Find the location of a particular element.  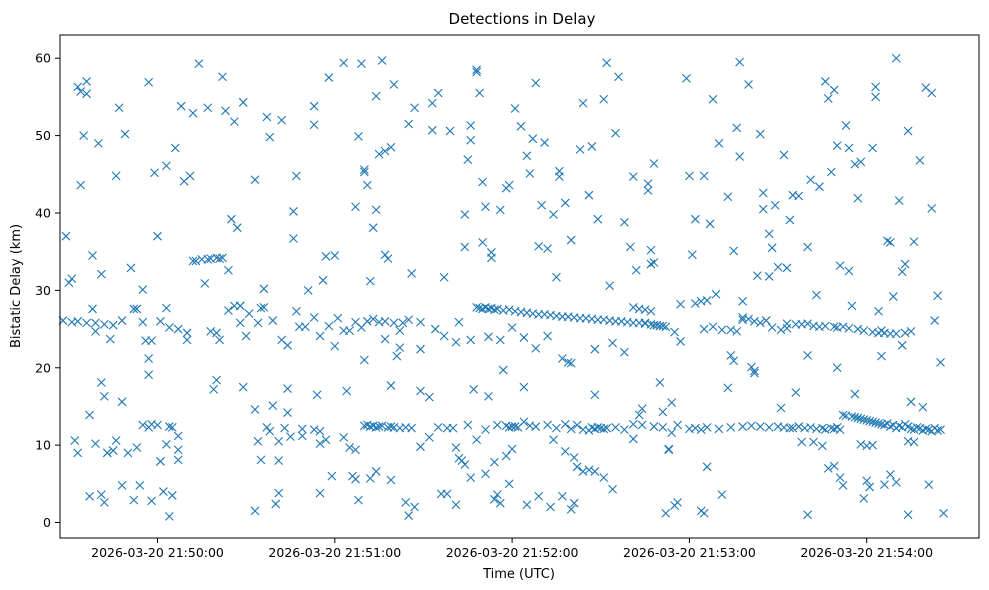

x-tick-label: 2026-03-20 21:54:00 is located at coordinates (866, 552).